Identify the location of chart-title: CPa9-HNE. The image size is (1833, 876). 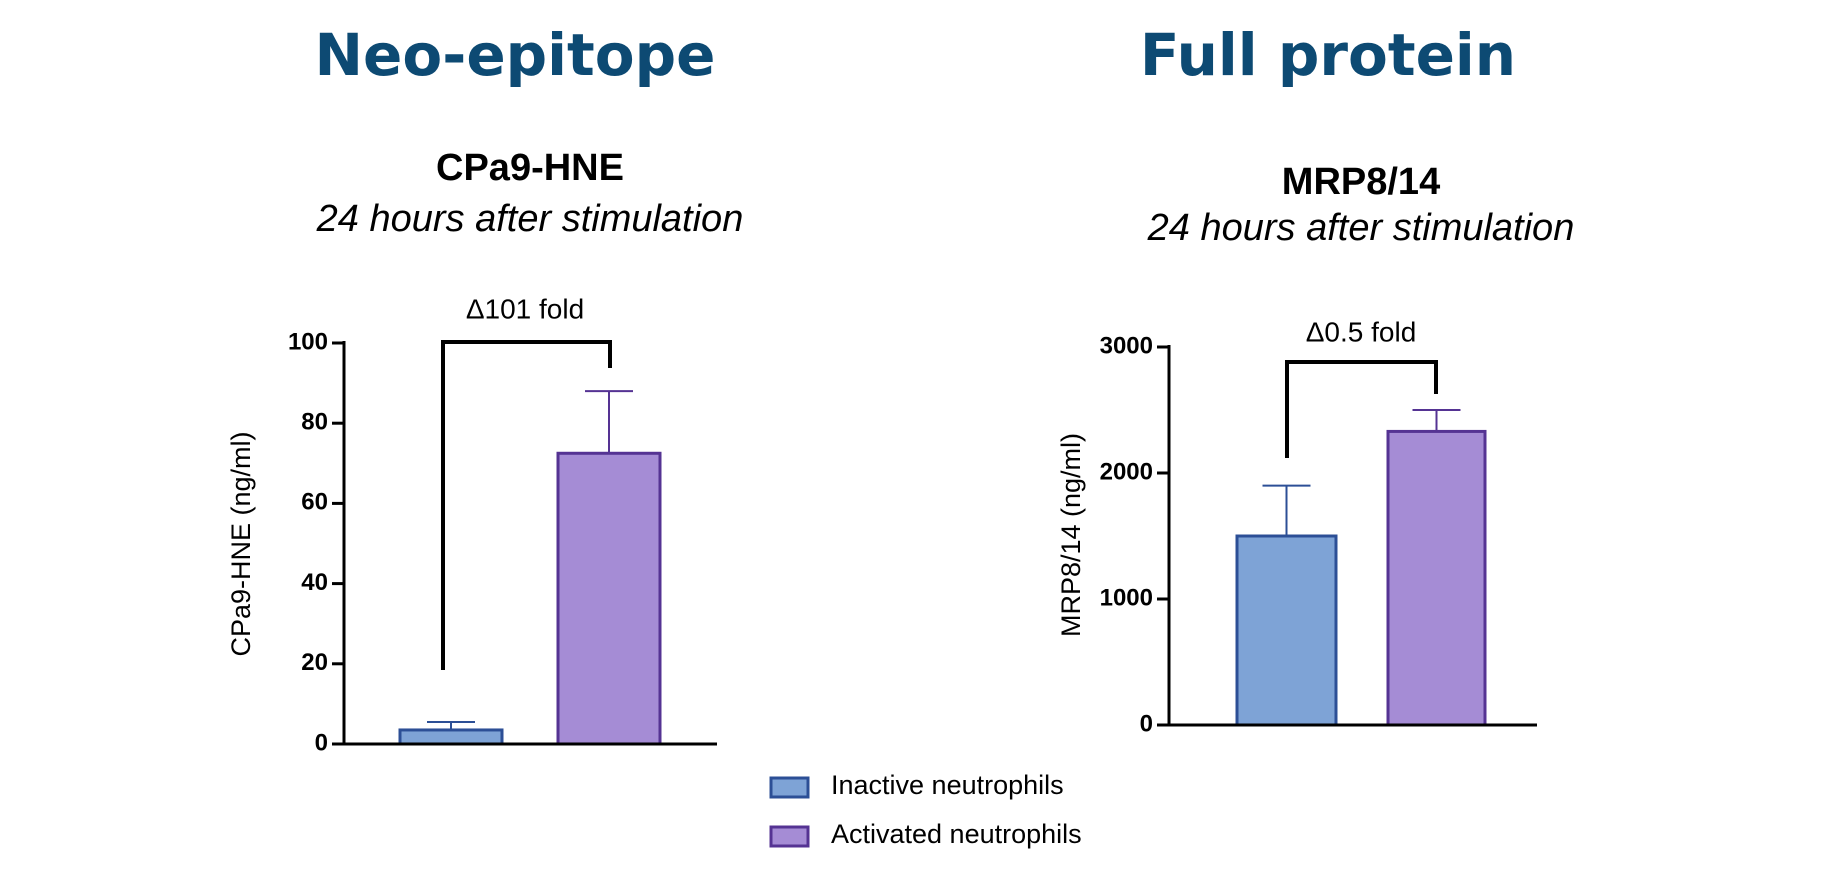
(530, 168).